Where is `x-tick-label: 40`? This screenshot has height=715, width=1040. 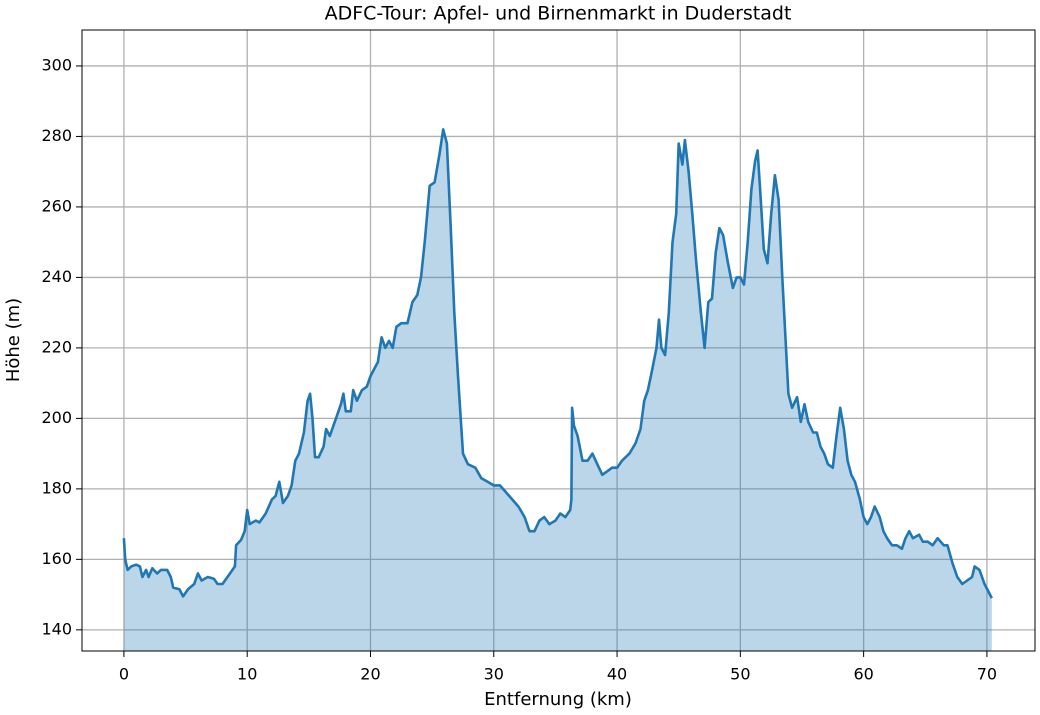
x-tick-label: 40 is located at coordinates (617, 674).